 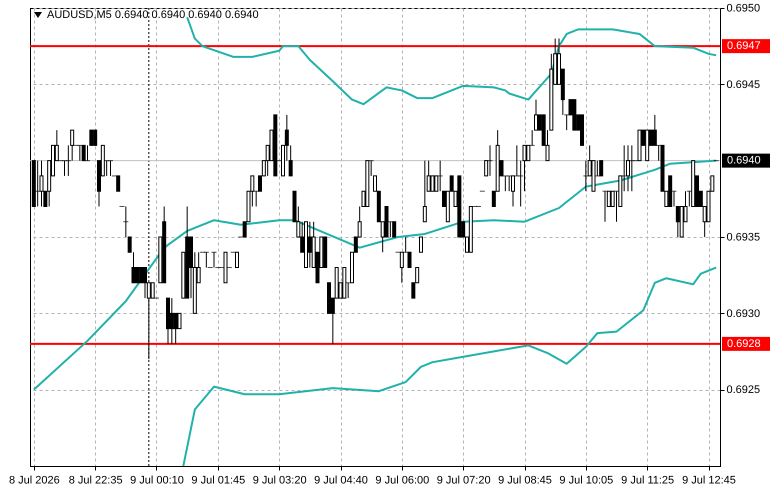 What do you see at coordinates (744, 344) in the screenshot?
I see `ref-line-label: 0.6928` at bounding box center [744, 344].